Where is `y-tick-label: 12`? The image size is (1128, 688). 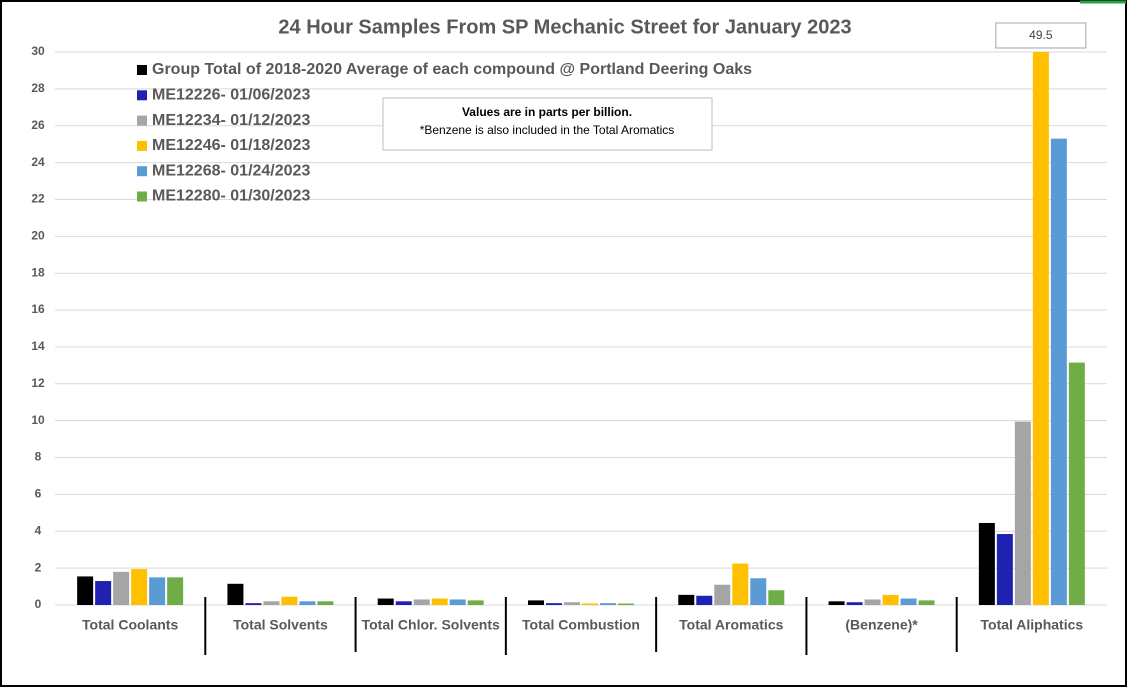
y-tick-label: 12 is located at coordinates (38, 383).